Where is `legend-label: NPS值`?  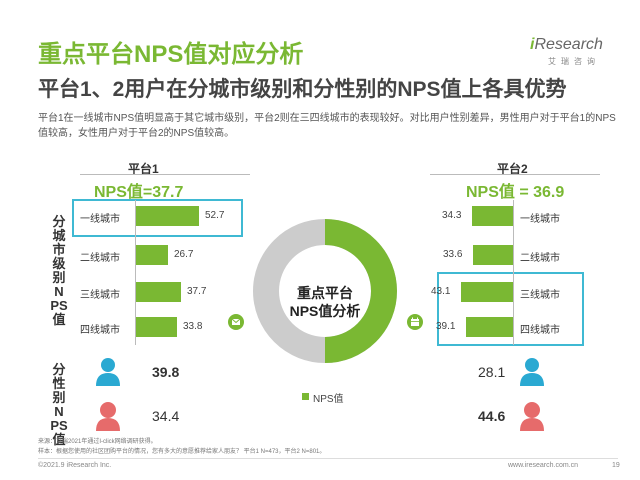
legend-label: NPS值 is located at coordinates (328, 399).